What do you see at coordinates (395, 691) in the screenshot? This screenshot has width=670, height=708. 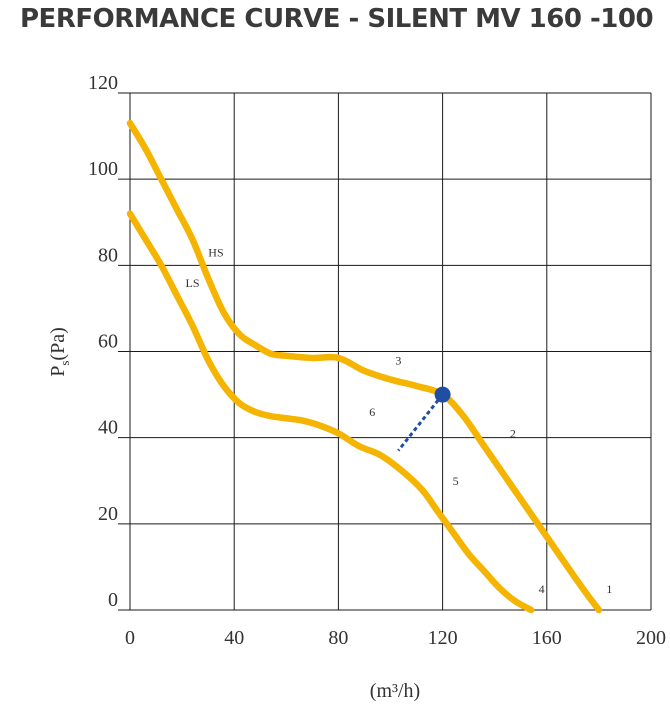 I see `x-axis-label: (m³/h)` at bounding box center [395, 691].